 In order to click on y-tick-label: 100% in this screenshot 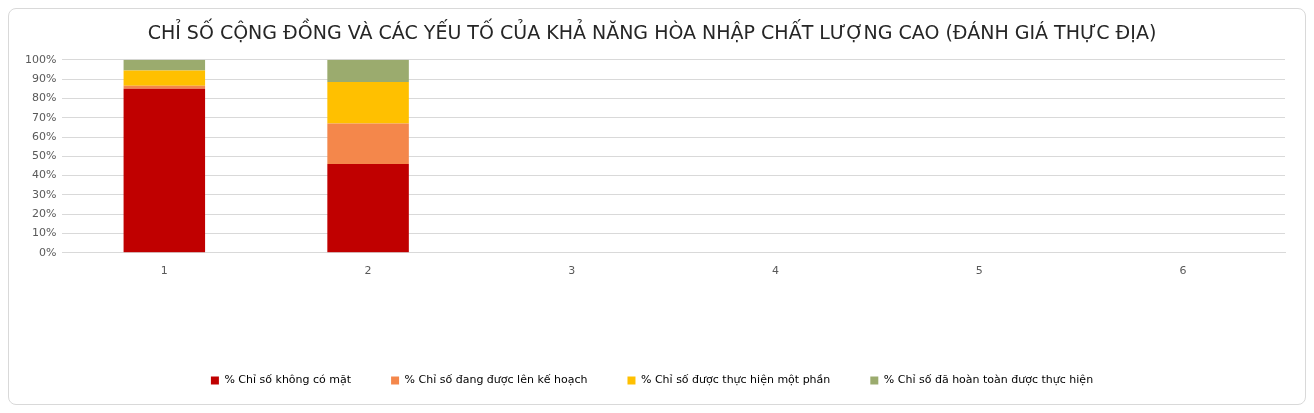, I will do `click(40, 59)`.